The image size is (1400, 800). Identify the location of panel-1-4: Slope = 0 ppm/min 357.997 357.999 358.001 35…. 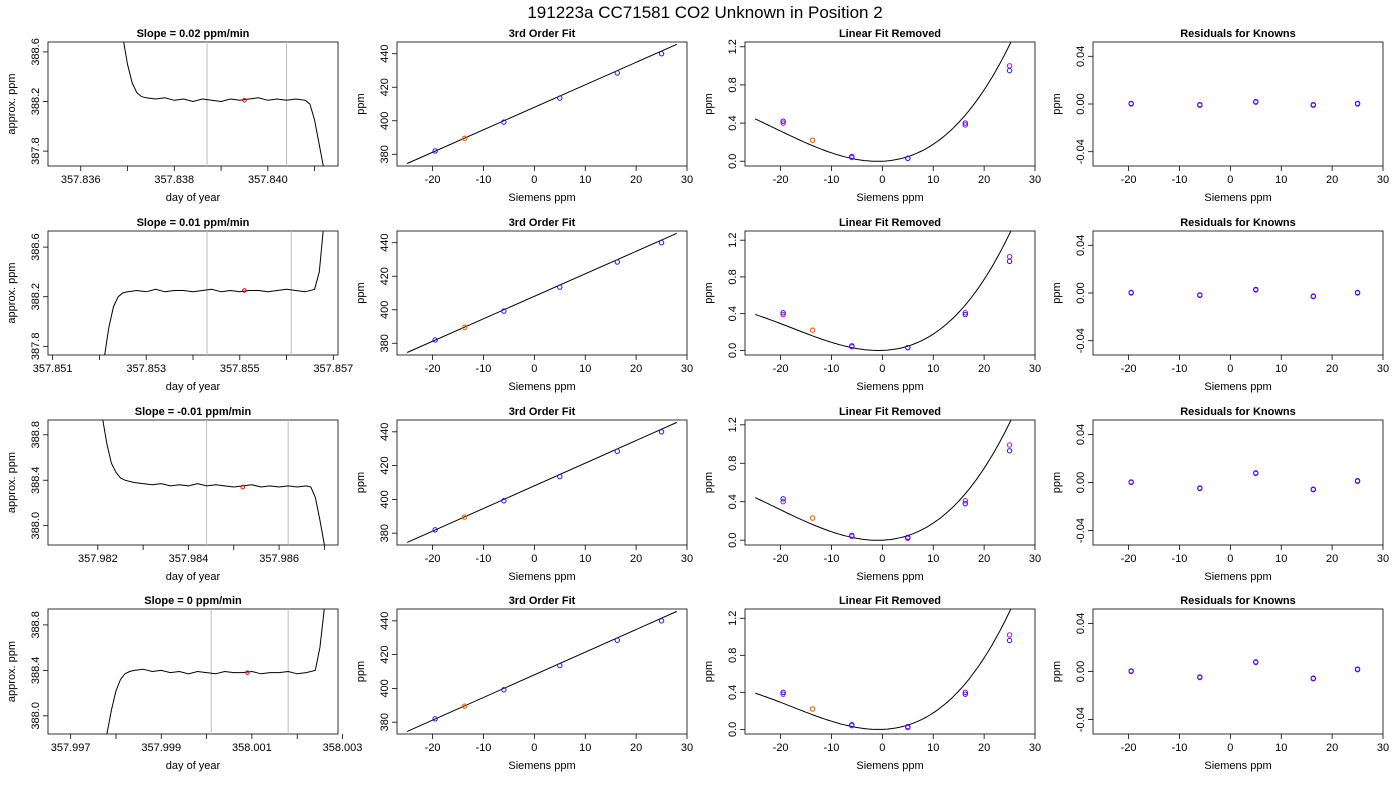
(184, 683).